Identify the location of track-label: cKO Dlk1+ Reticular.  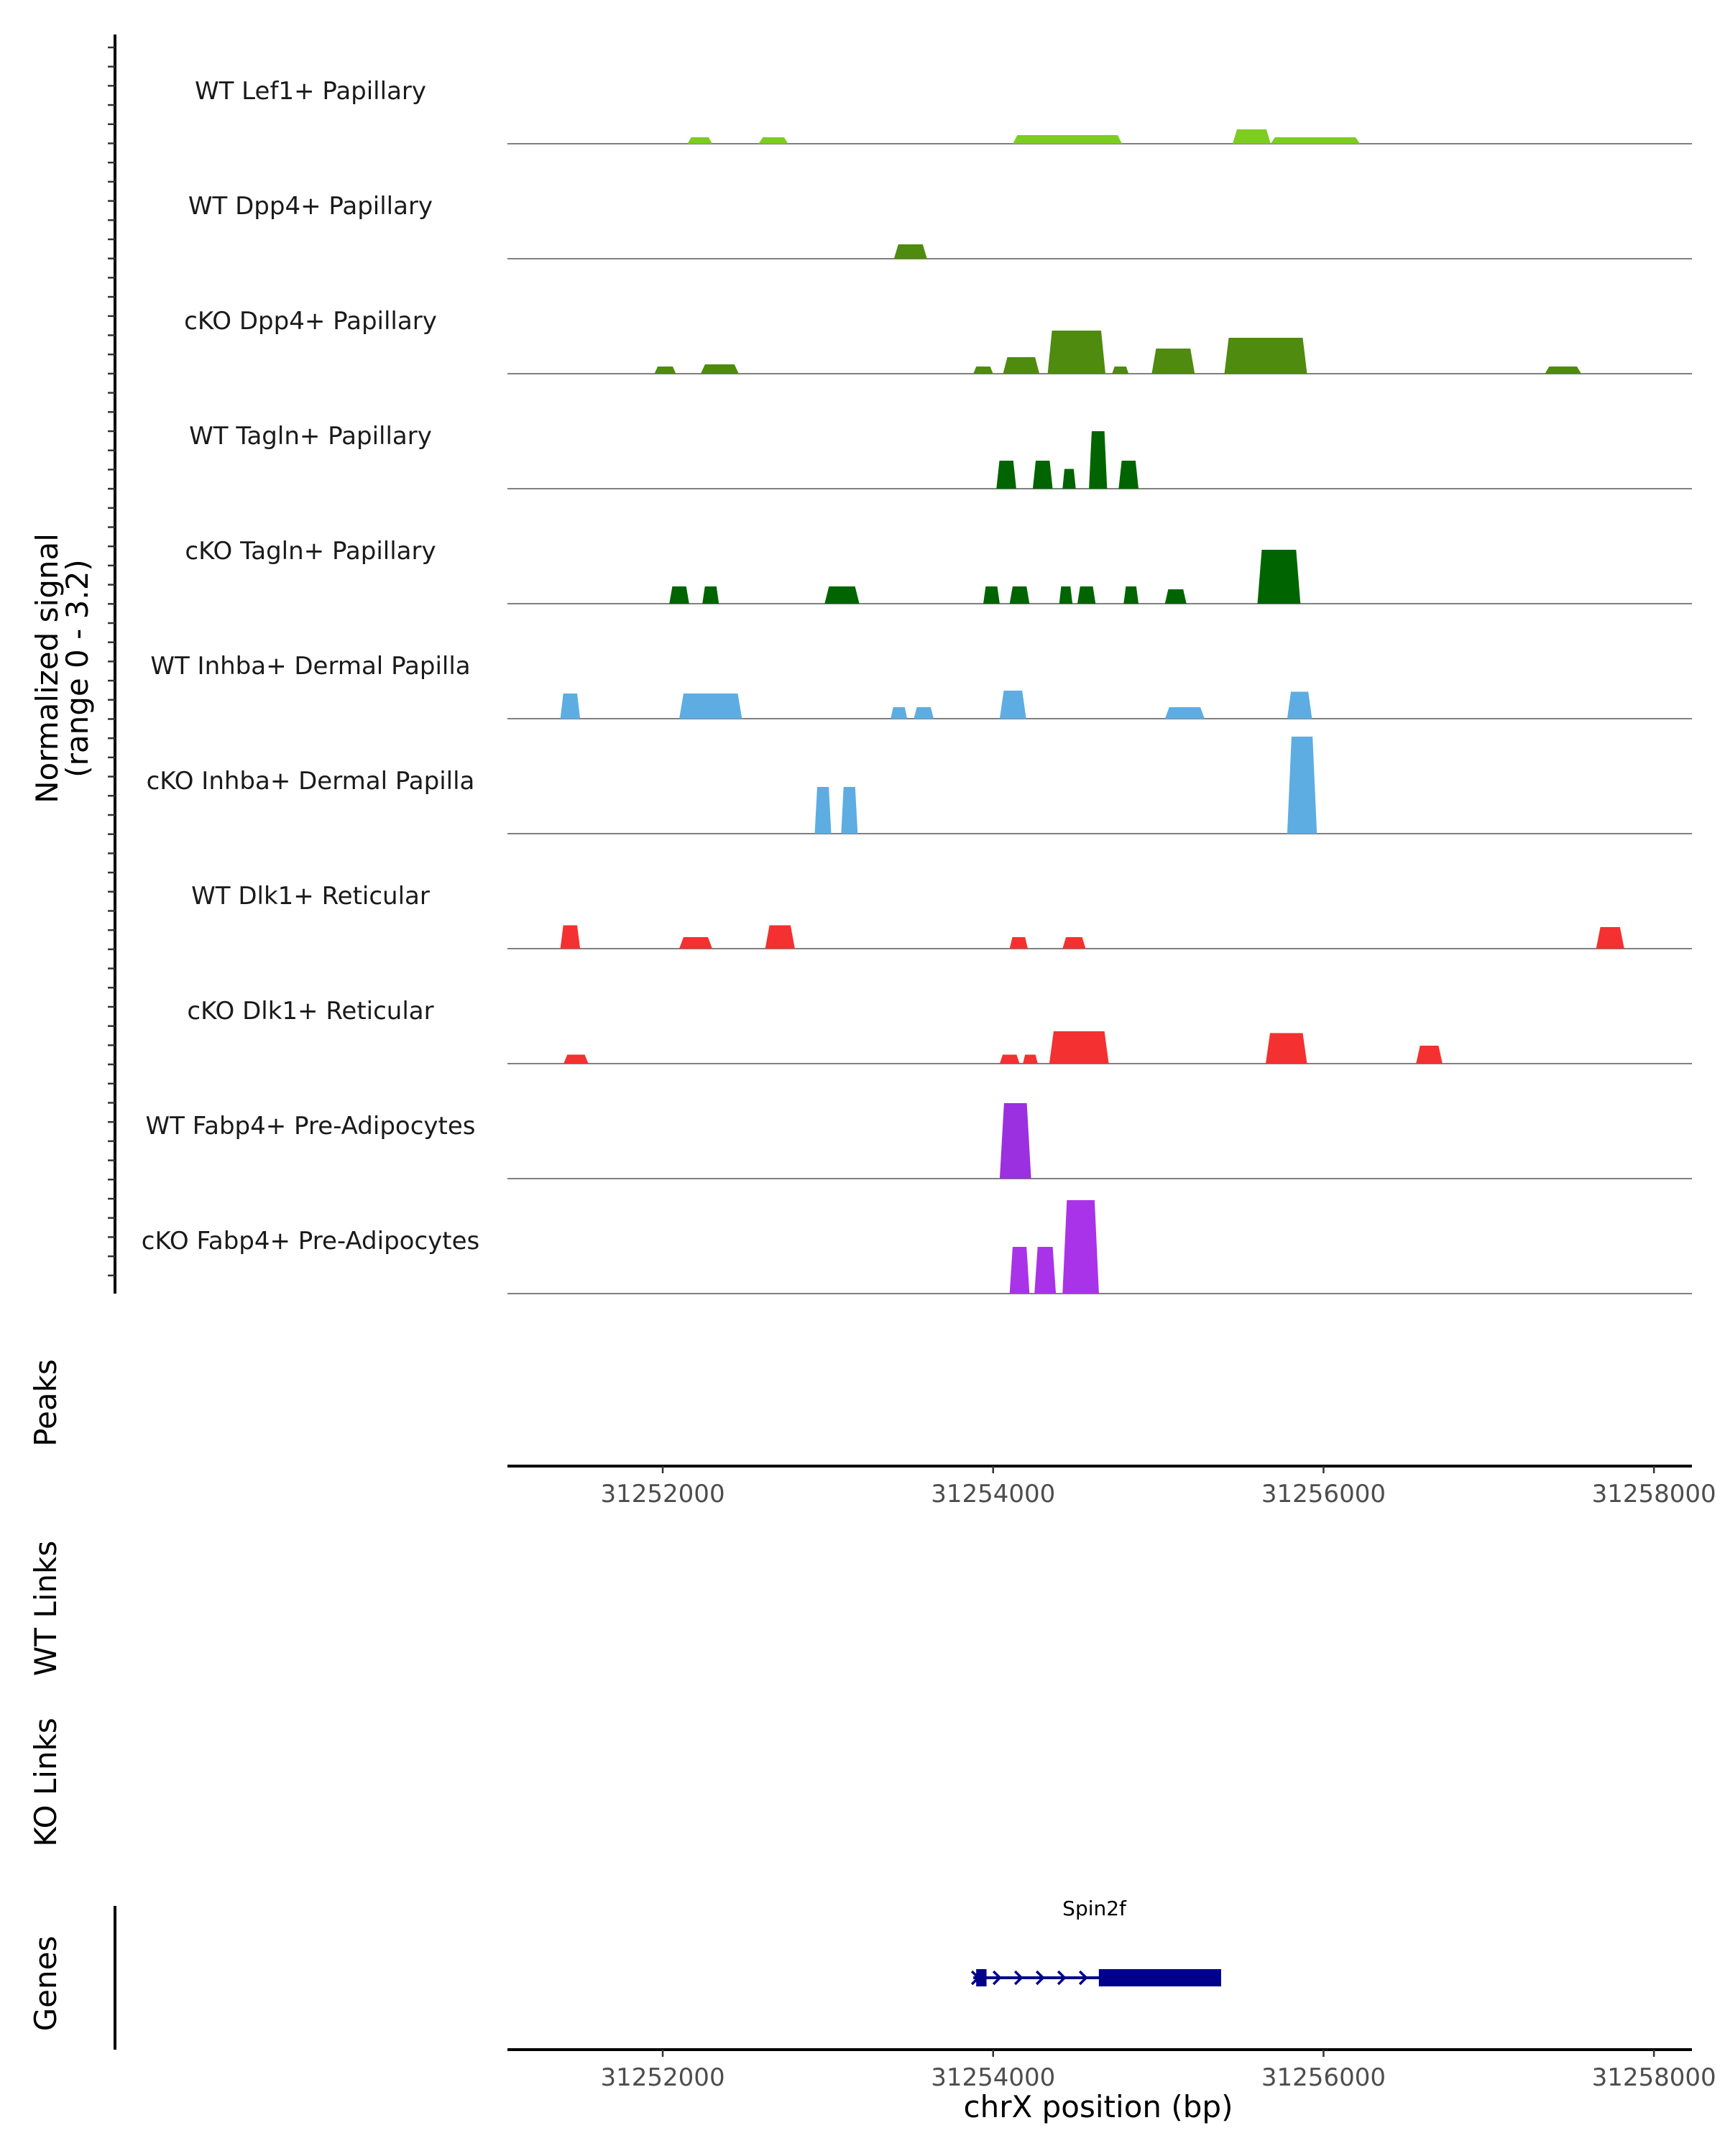
(310, 1011).